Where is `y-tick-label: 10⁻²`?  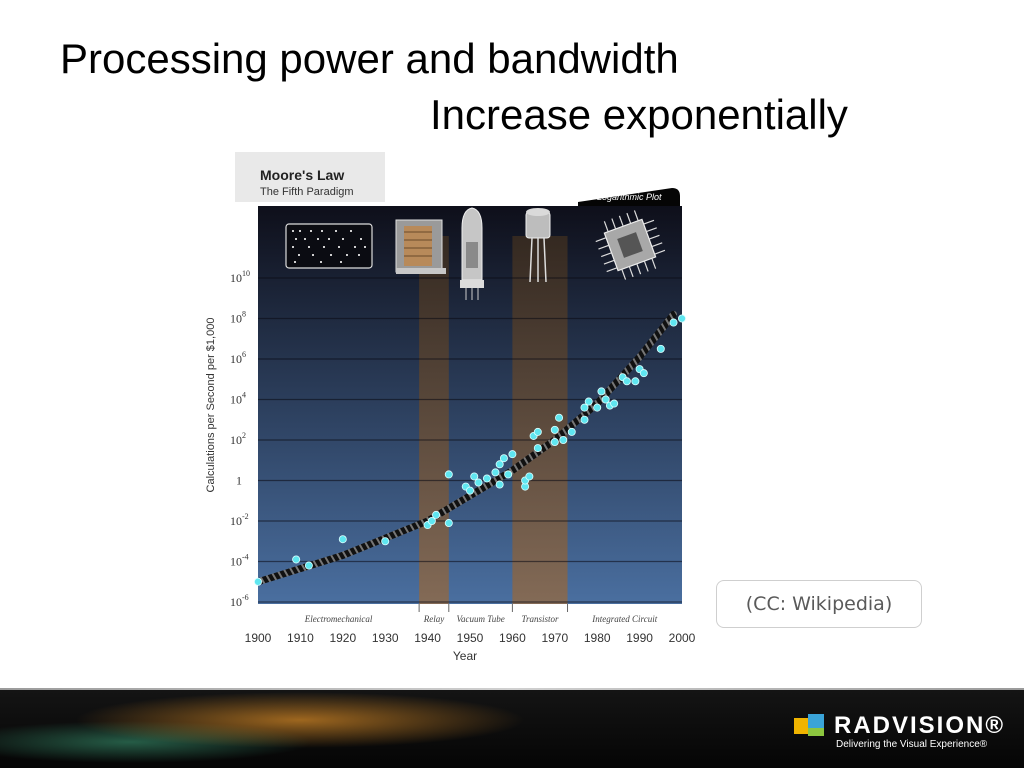
y-tick-label: 10⁻² is located at coordinates (239, 520).